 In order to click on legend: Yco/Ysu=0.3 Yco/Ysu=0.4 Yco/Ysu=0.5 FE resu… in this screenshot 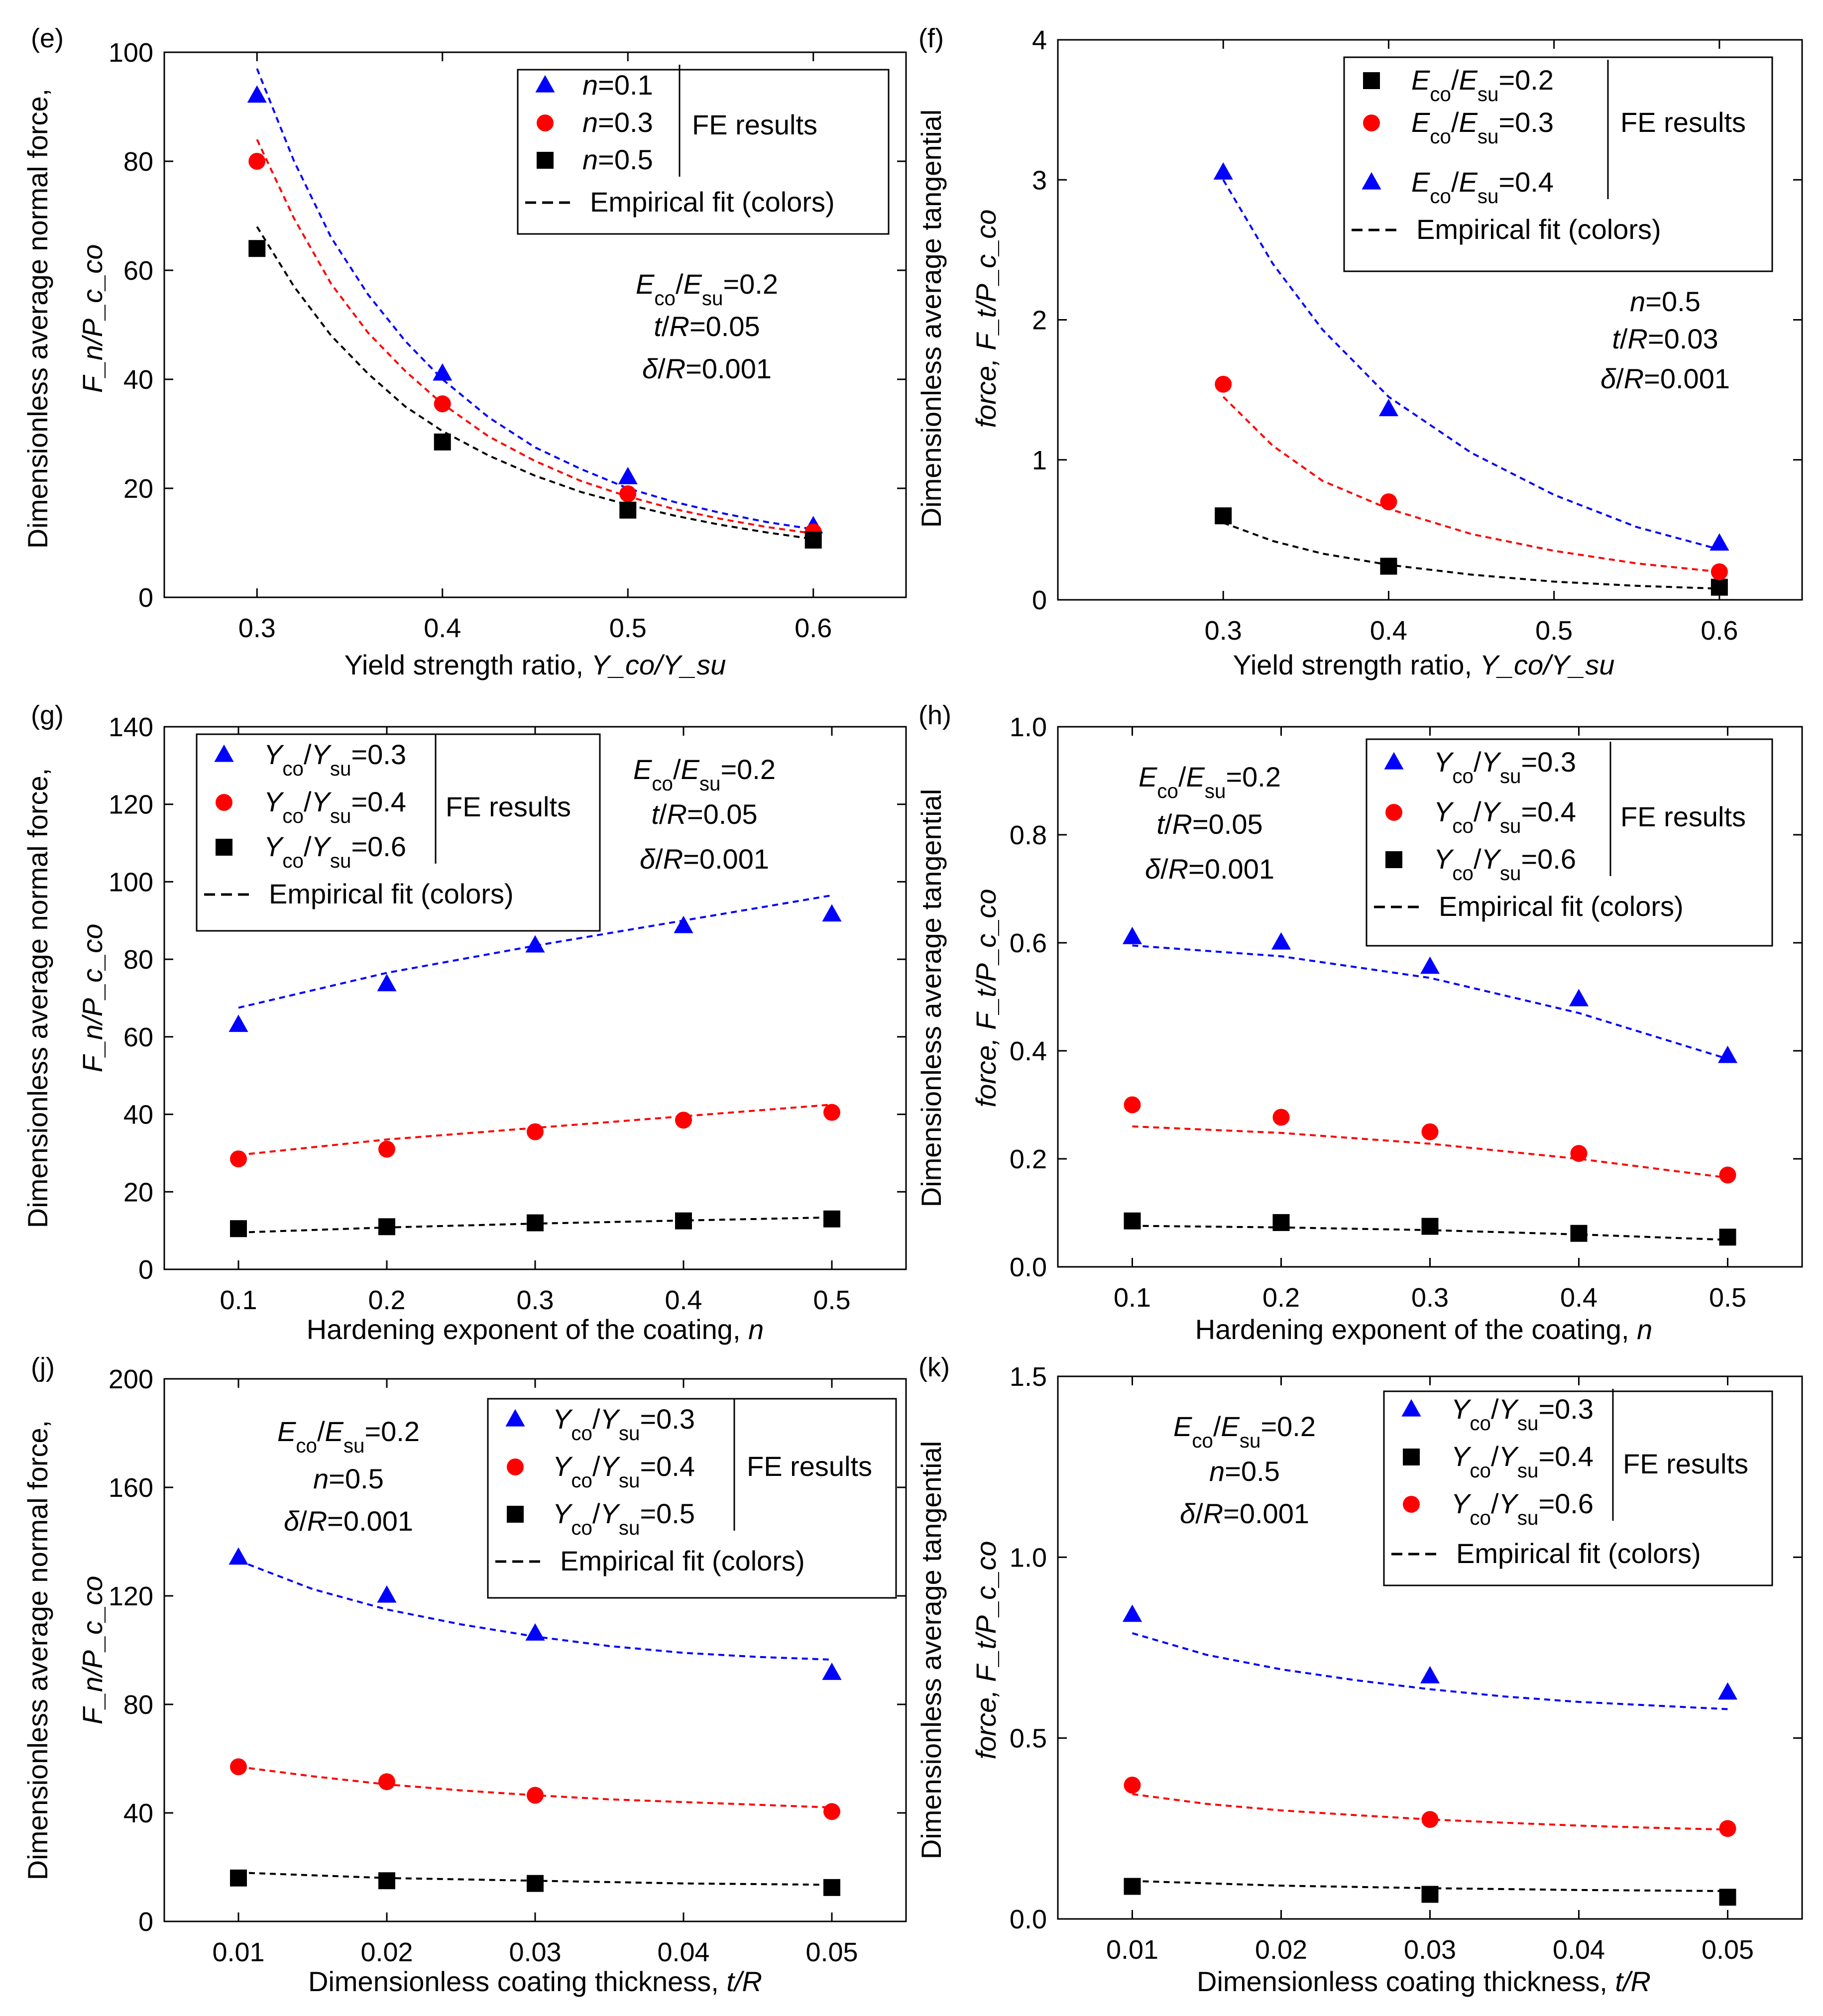, I will do `click(692, 1499)`.